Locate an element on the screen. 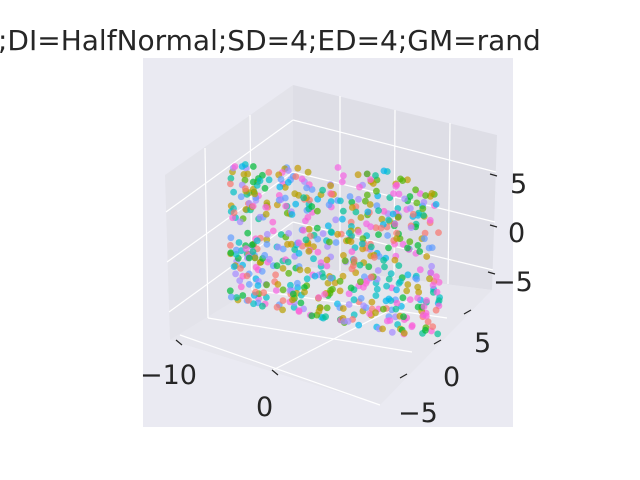 The image size is (640, 480). z-tick-label: 5 is located at coordinates (518, 184).